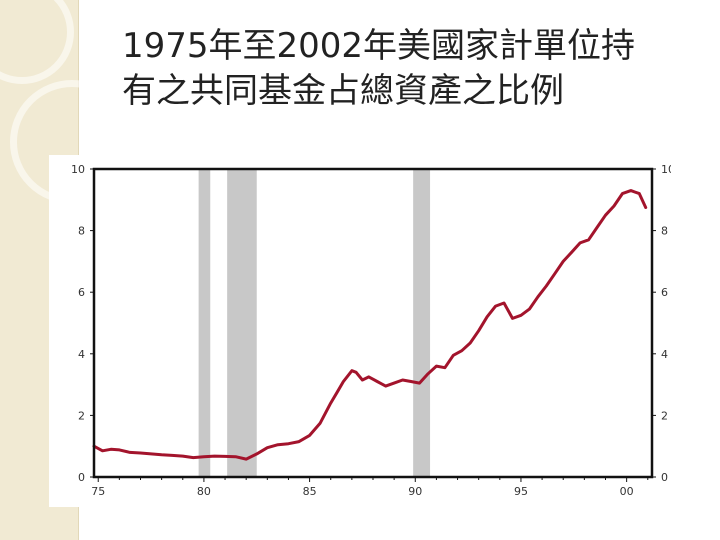  Describe the element at coordinates (521, 491) in the screenshot. I see `x-tick-label: 95` at that location.